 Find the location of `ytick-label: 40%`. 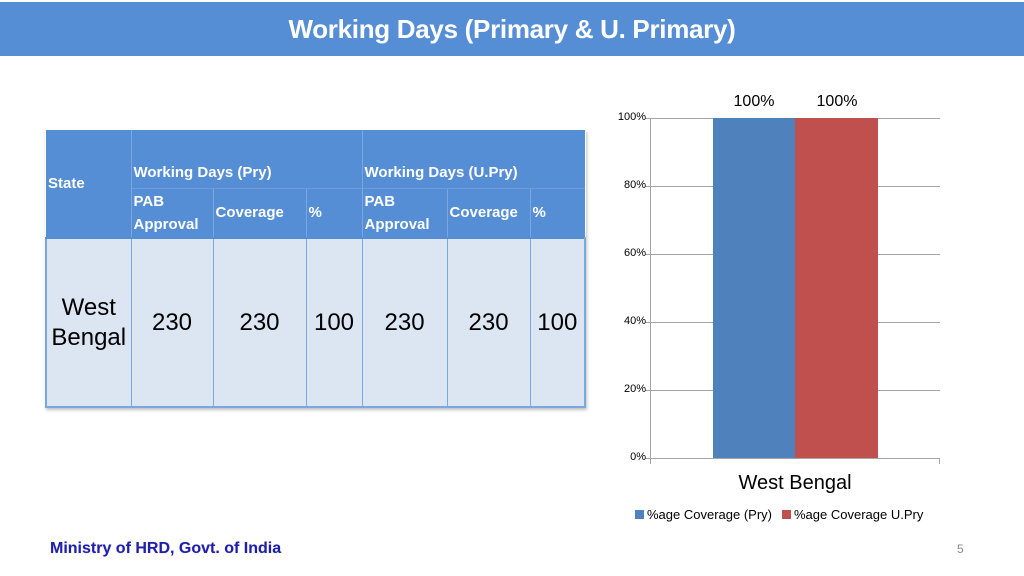

ytick-label: 40% is located at coordinates (634, 321).